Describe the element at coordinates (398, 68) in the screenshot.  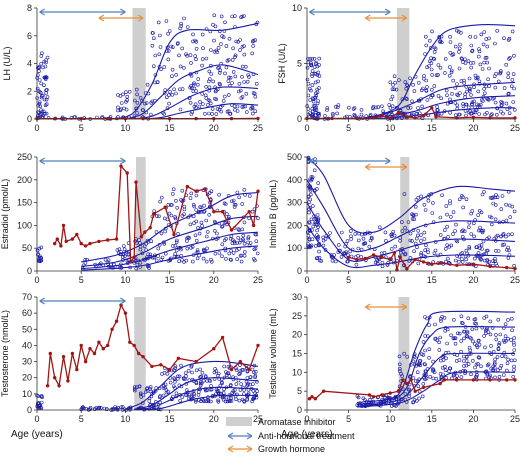
I see `fsh-panel: 0 5 10 15 20 25 0 5 10 FSH (U/L)` at that location.